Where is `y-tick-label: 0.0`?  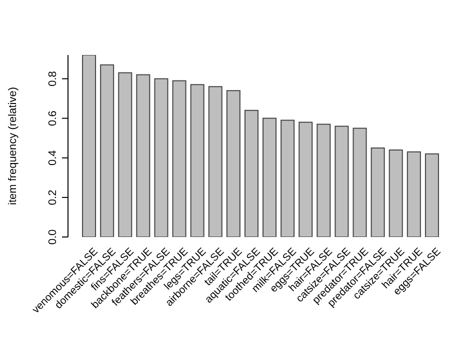 y-tick-label: 0.0 is located at coordinates (53, 237).